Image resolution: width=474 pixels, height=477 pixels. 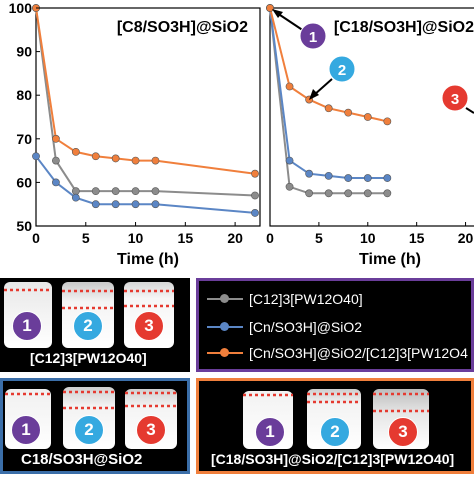 What do you see at coordinates (270, 238) in the screenshot?
I see `right-xtick-label: 0` at bounding box center [270, 238].